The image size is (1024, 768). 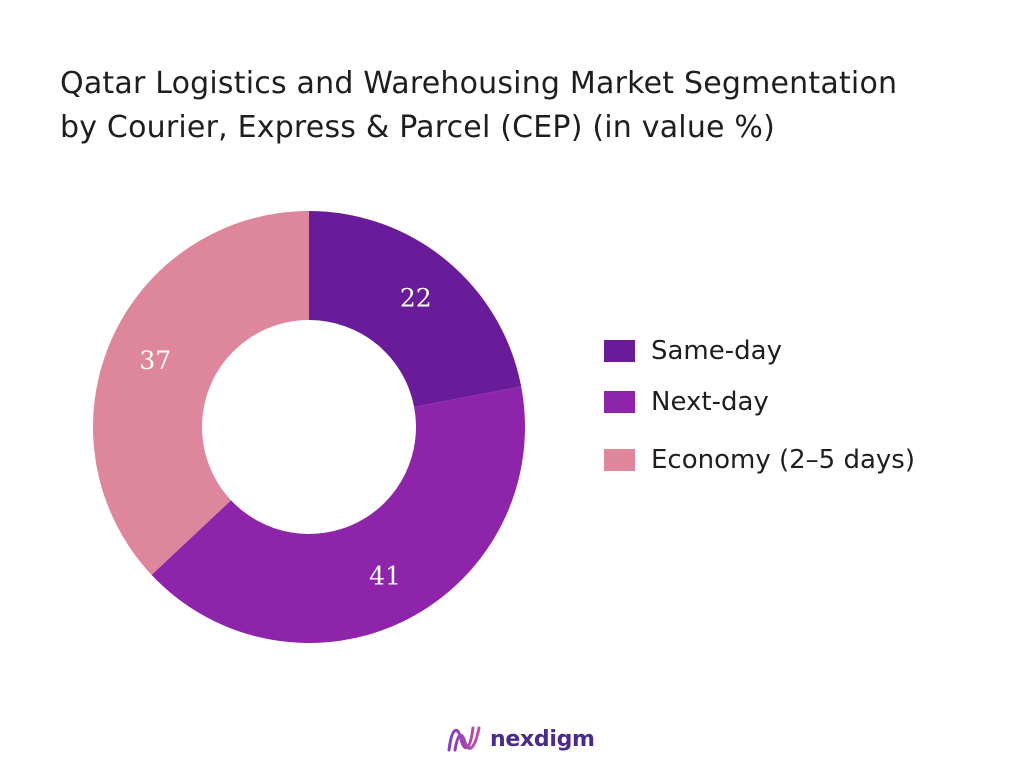 I want to click on donut-slice-economy-2-5-days, so click(x=201, y=393).